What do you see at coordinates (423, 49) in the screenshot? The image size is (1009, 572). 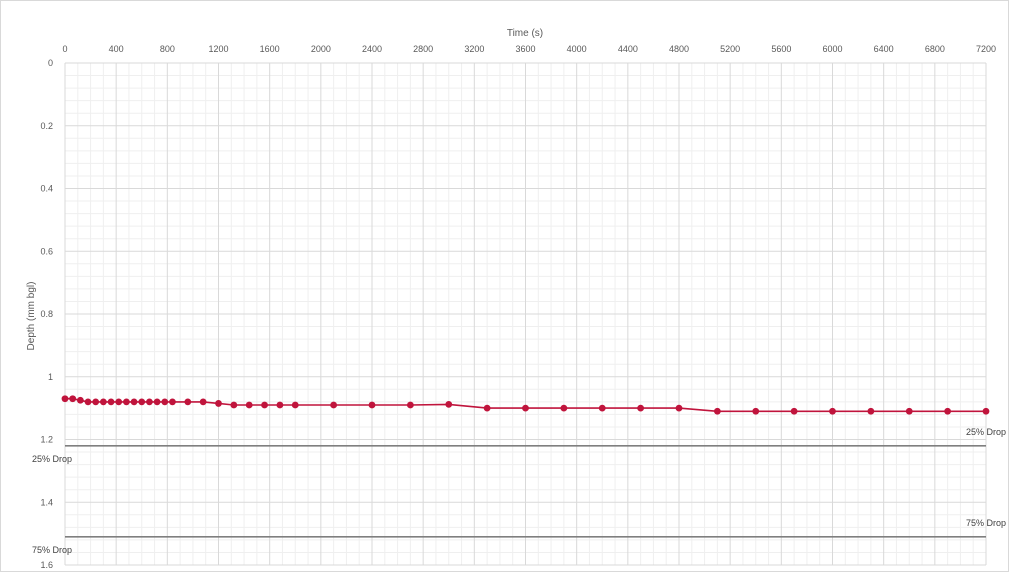 I see `x-tick-label: 2800` at bounding box center [423, 49].